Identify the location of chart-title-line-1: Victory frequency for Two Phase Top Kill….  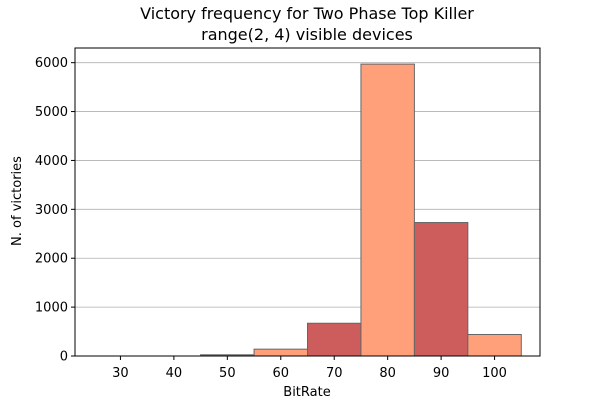
(307, 13).